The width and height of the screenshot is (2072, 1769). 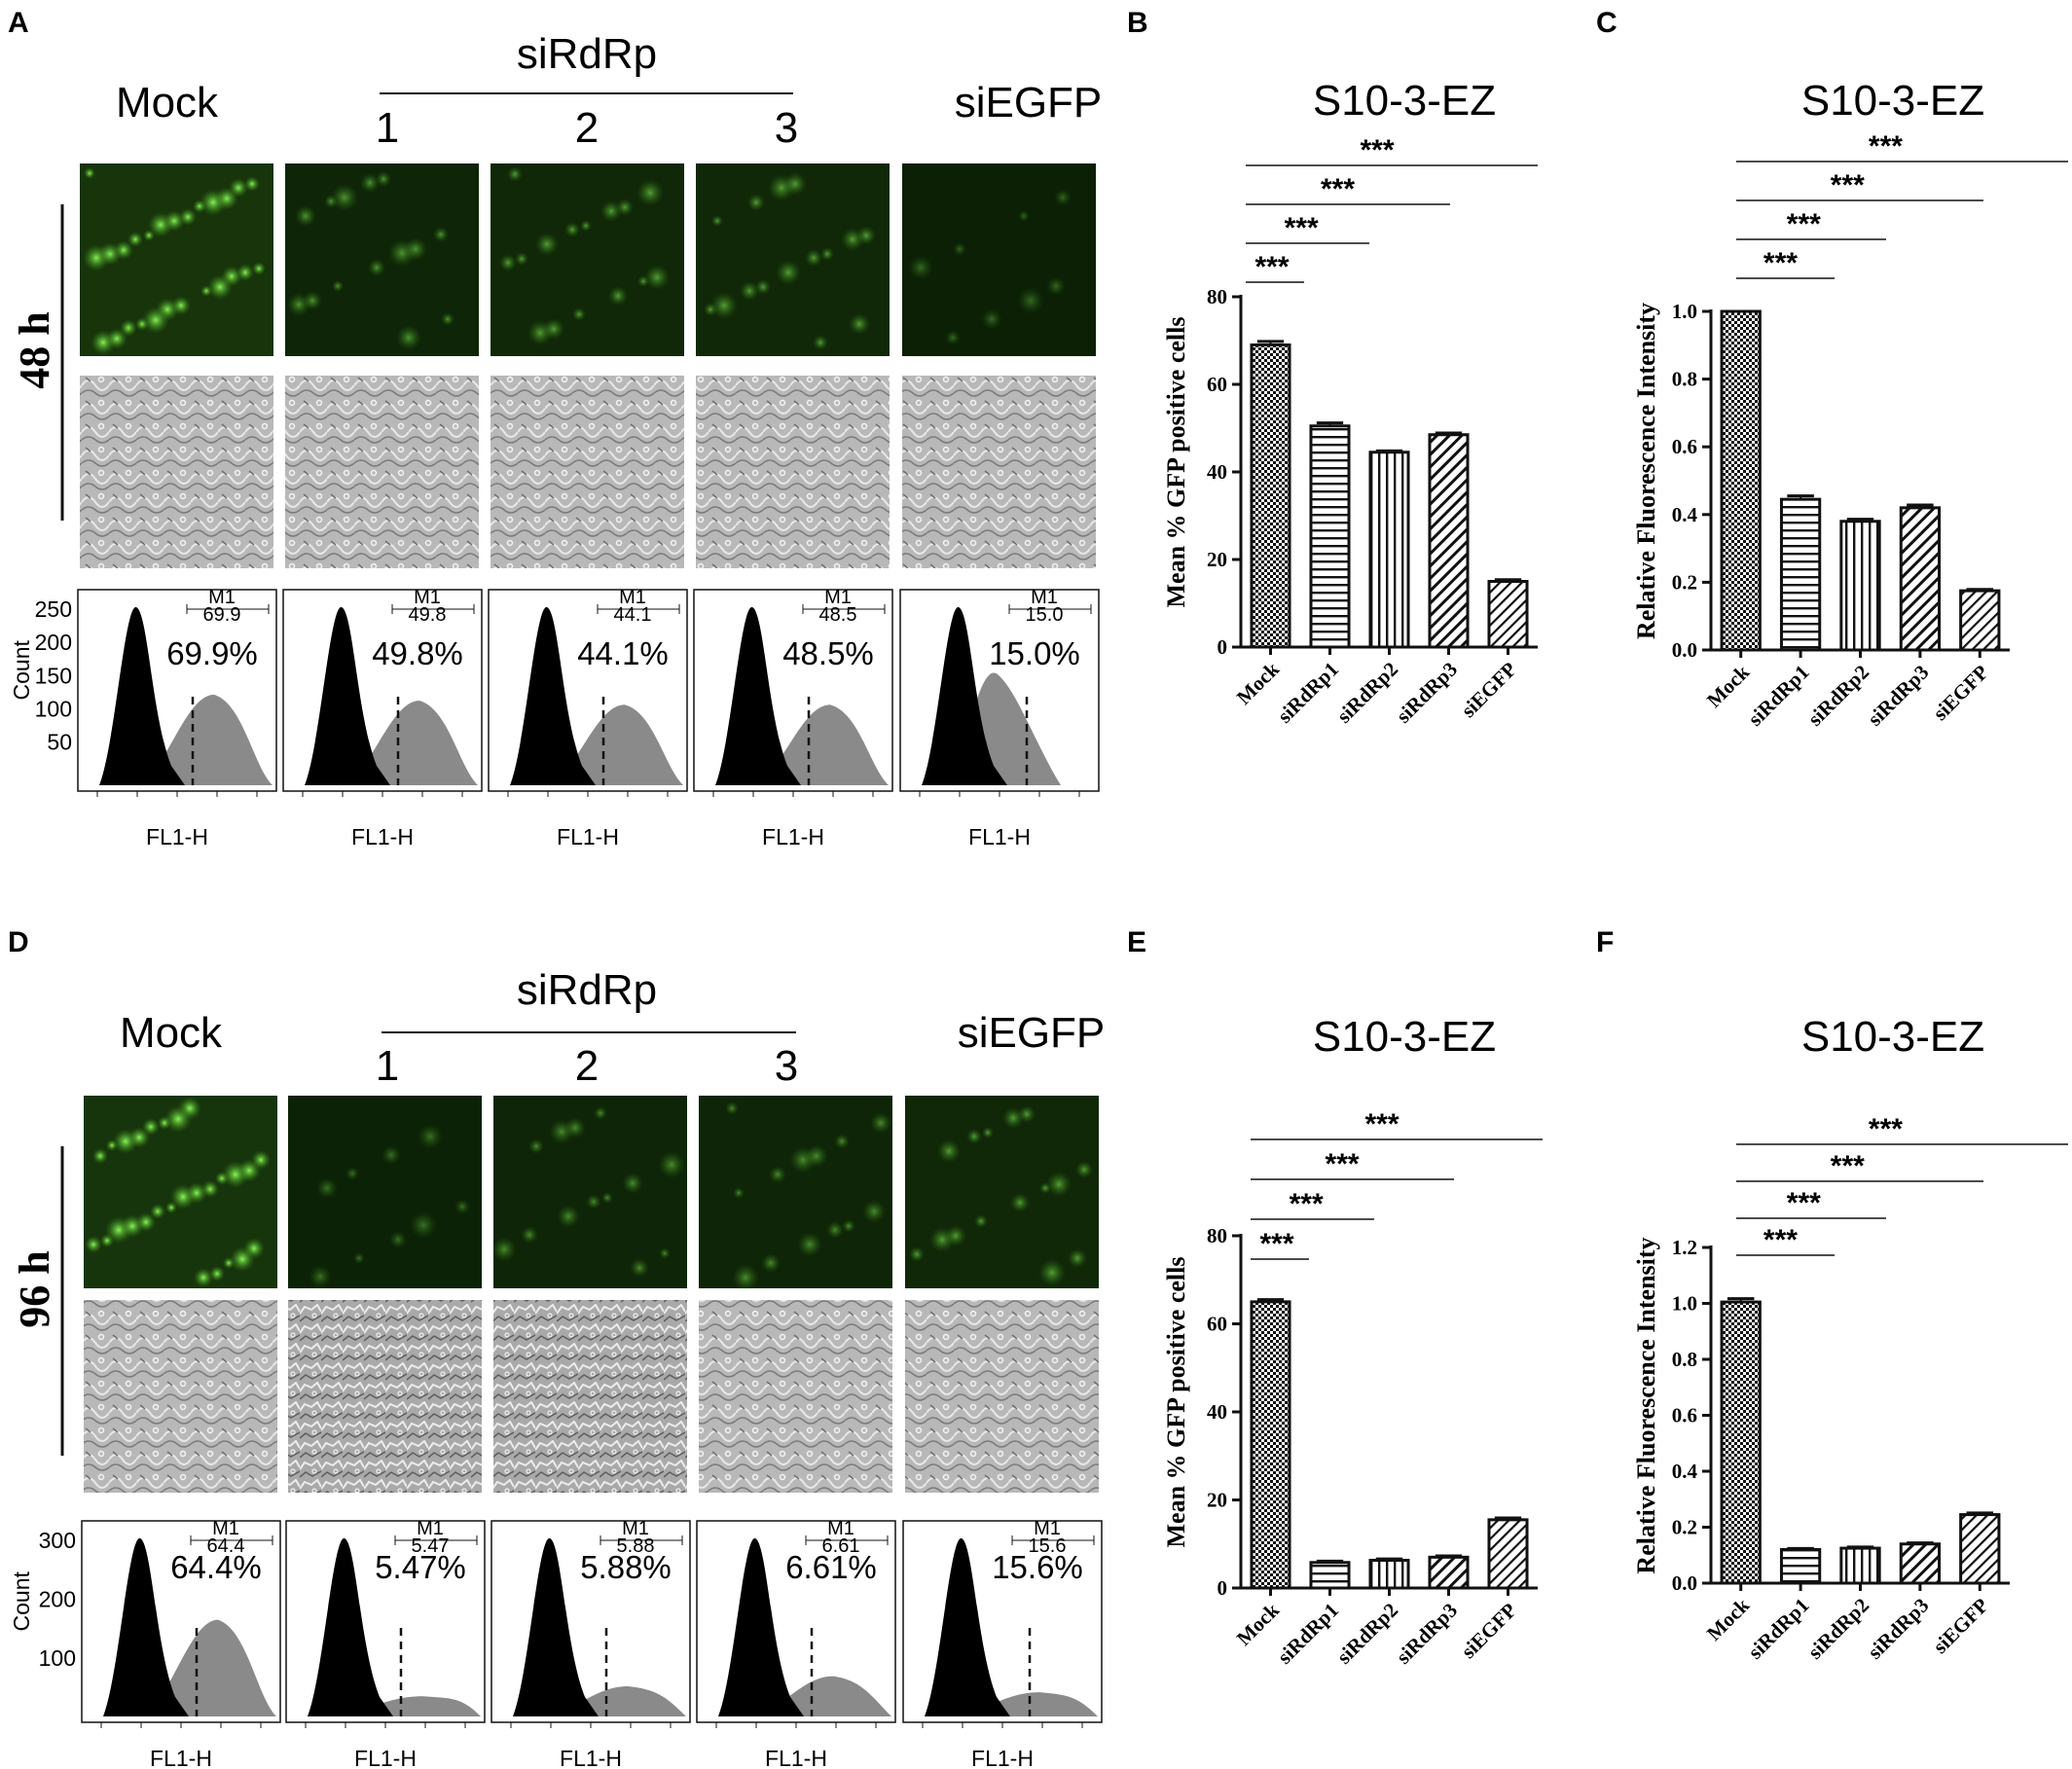 I want to click on percent-label: 49.8%, so click(x=417, y=653).